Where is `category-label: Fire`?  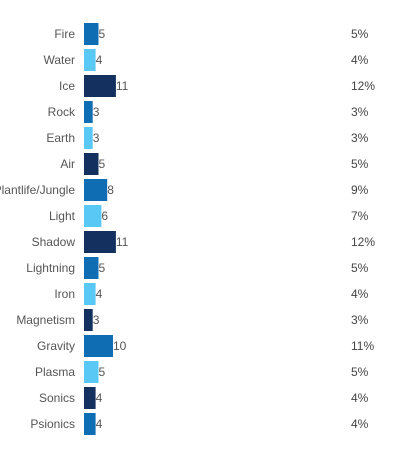
category-label: Fire is located at coordinates (64, 34).